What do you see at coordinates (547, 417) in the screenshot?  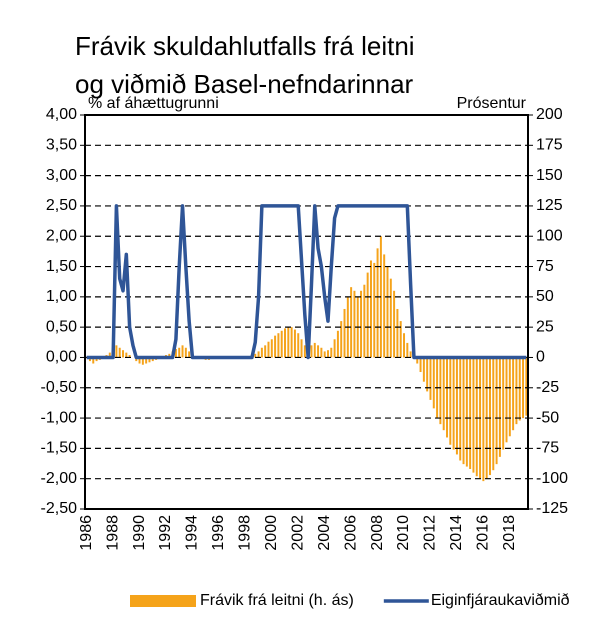 I see `y2-tick-label: -50` at bounding box center [547, 417].